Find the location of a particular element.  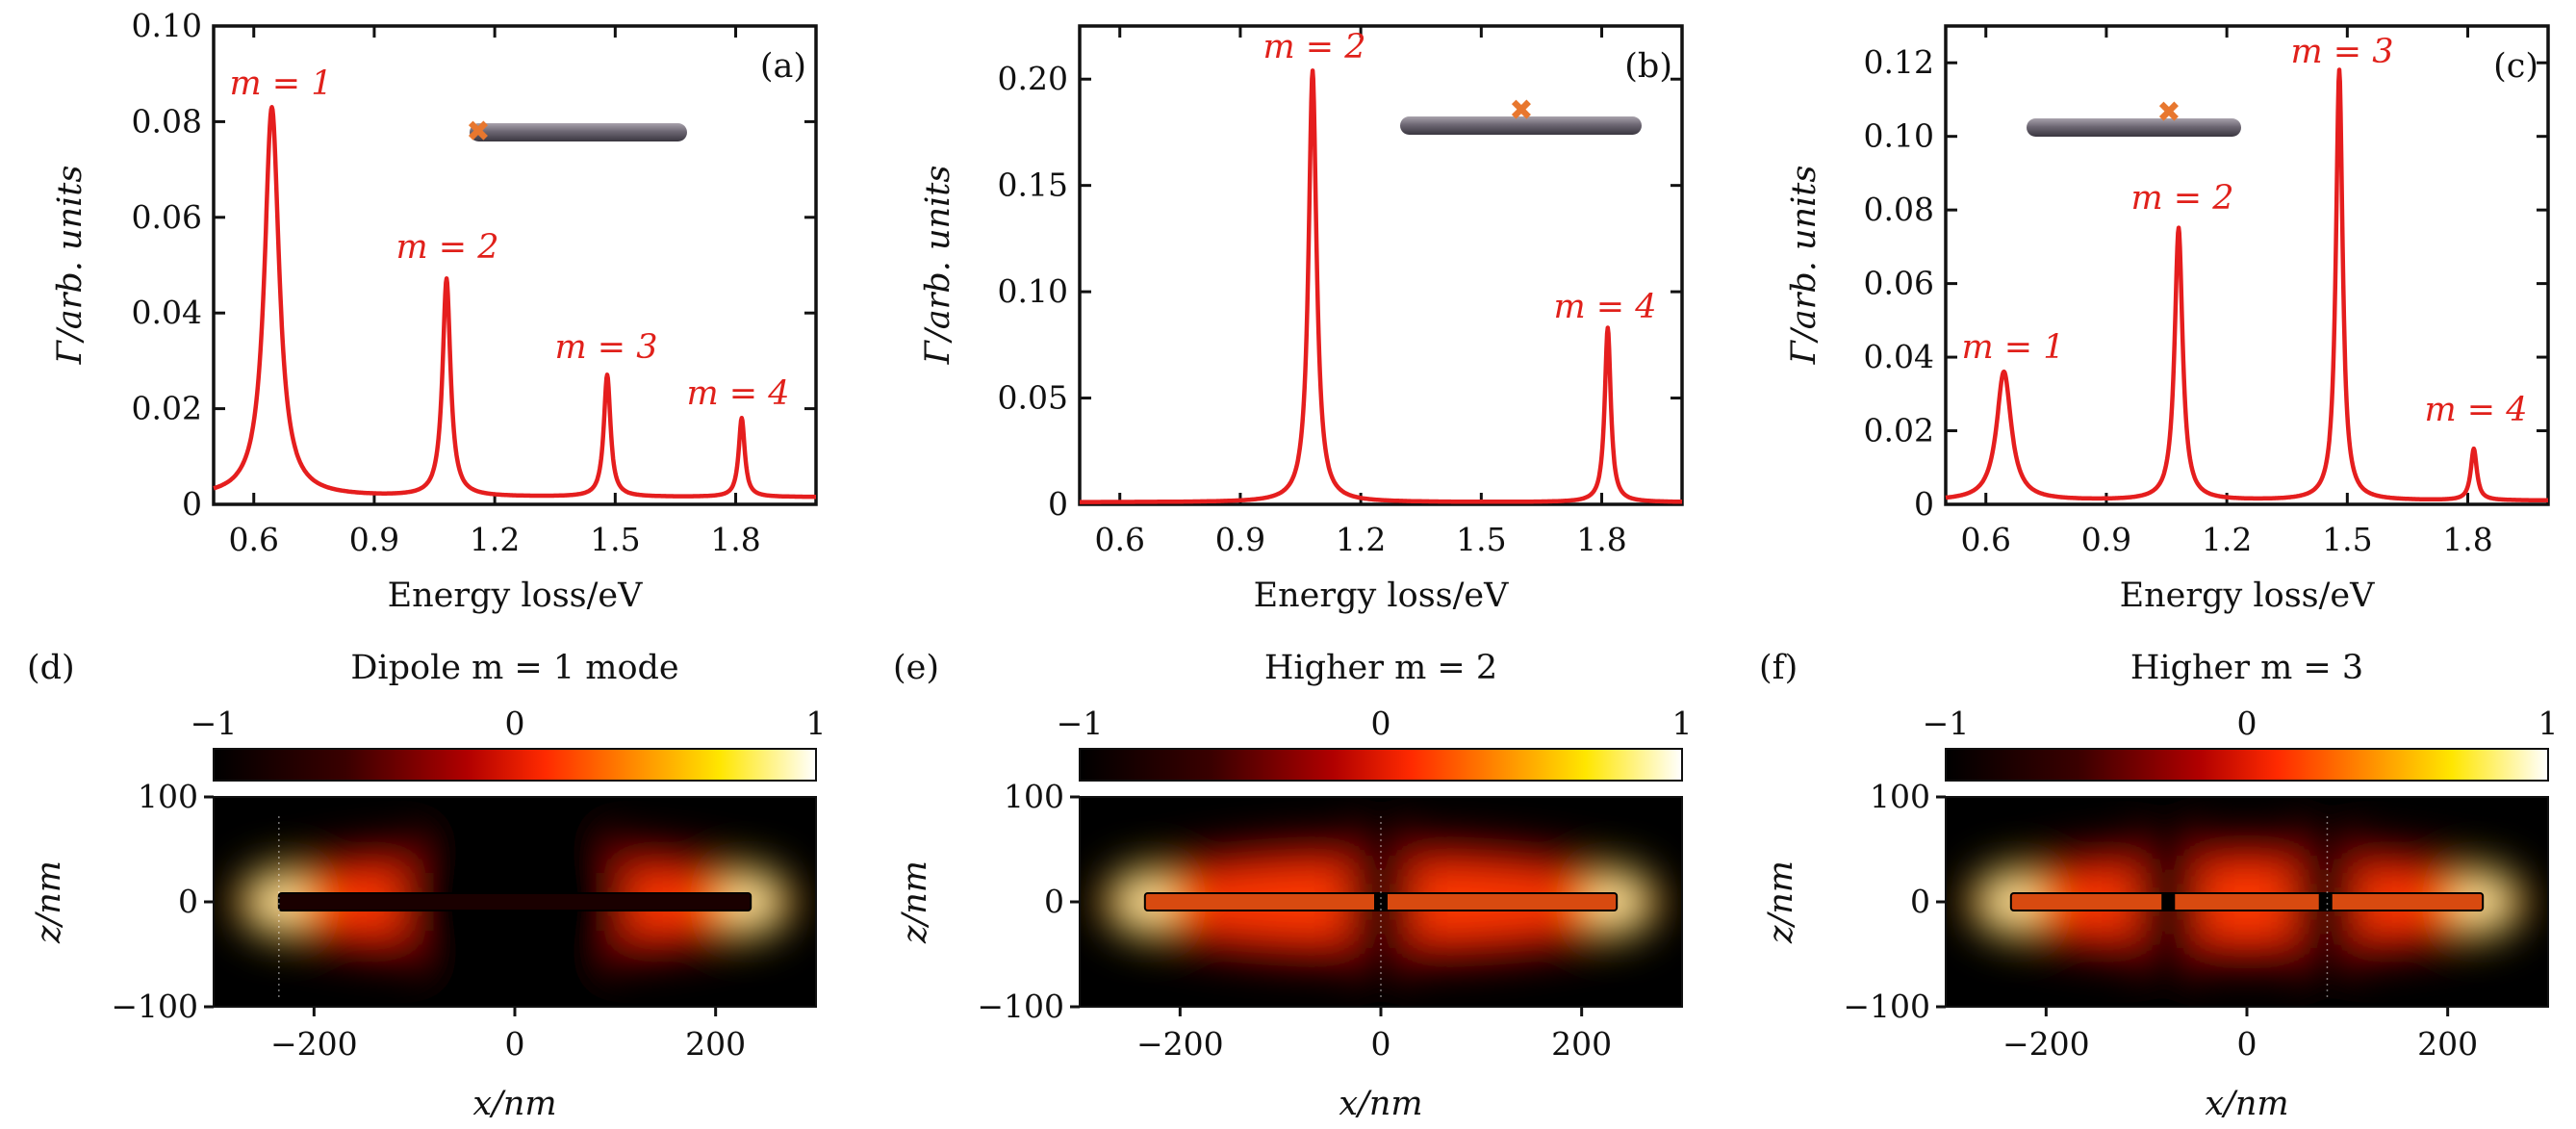

axis-ticks-f: −200 0 200 −100 0 100 is located at coordinates (2160, 920).